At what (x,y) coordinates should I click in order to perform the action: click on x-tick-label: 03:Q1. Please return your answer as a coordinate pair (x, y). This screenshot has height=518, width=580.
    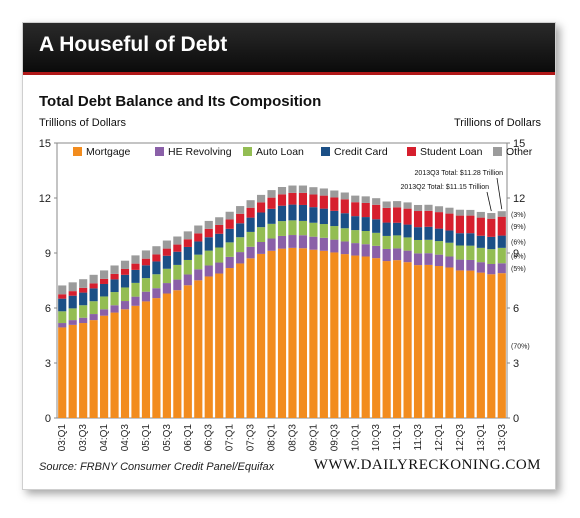
    Looking at the image, I should click on (62, 438).